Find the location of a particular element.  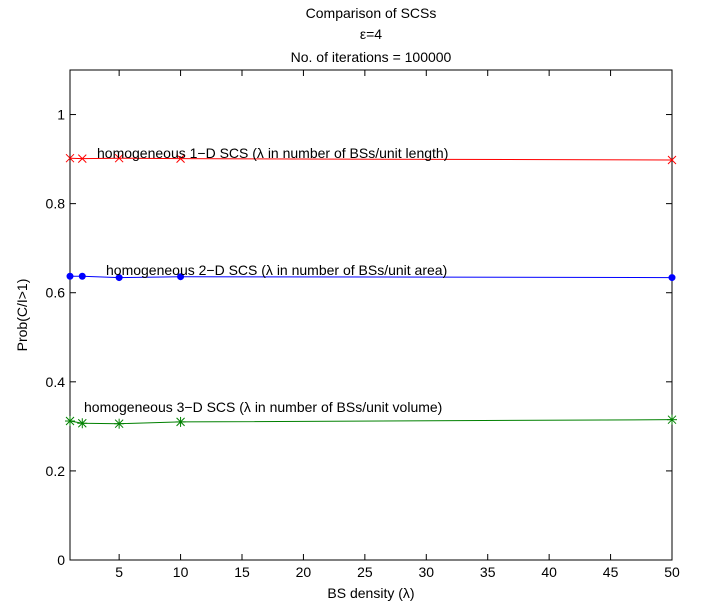

x-tick-label: 25 is located at coordinates (365, 572).